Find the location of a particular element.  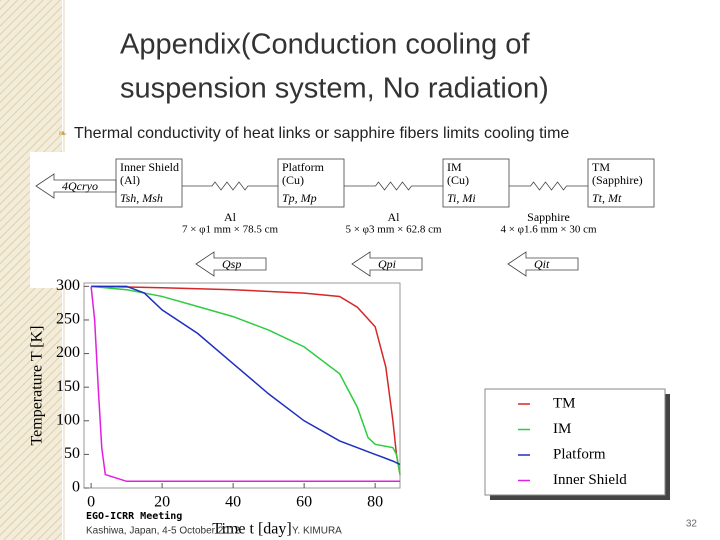

y-tick-label: 200 is located at coordinates (68, 352).